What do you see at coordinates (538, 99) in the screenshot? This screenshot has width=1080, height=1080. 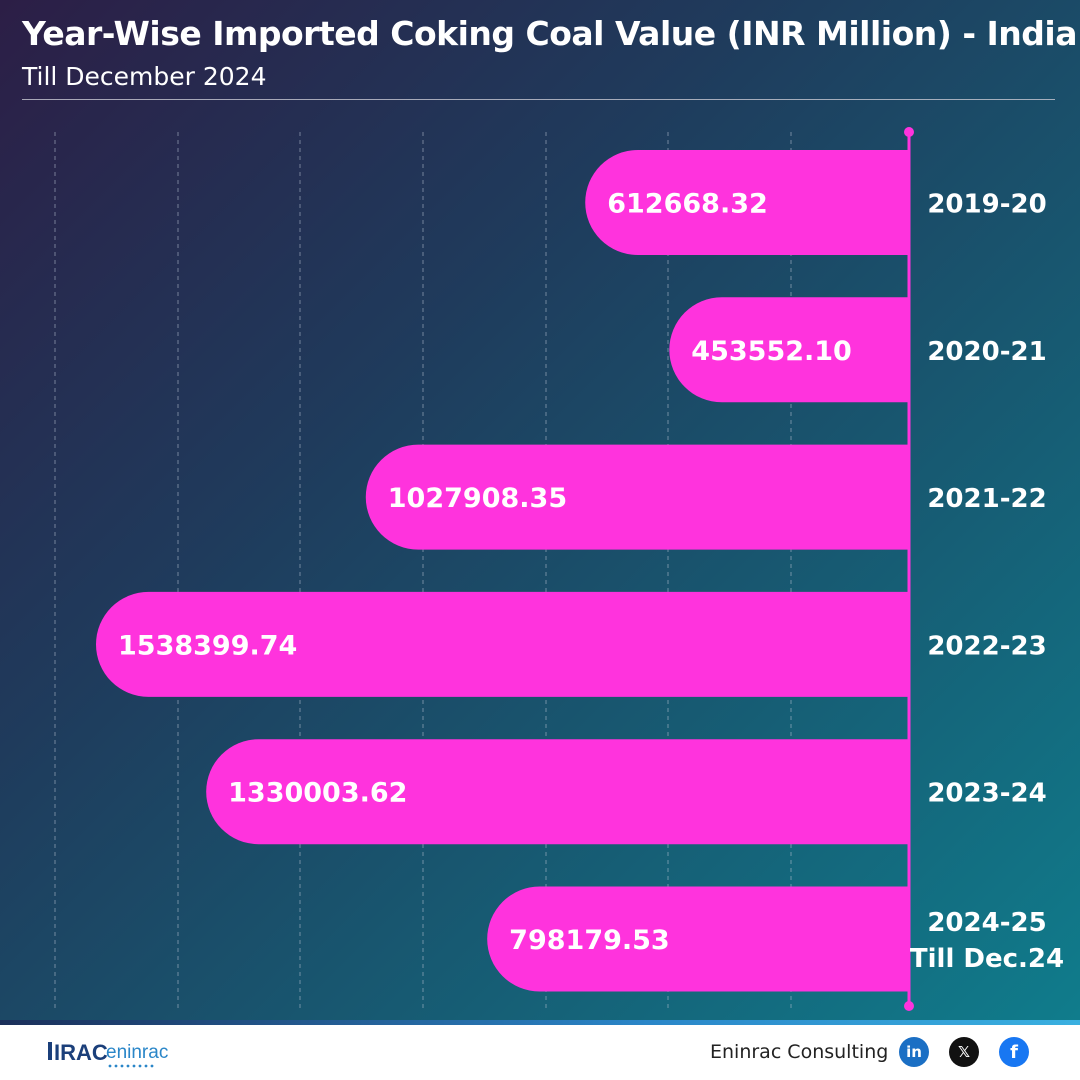 I see `header-divider` at bounding box center [538, 99].